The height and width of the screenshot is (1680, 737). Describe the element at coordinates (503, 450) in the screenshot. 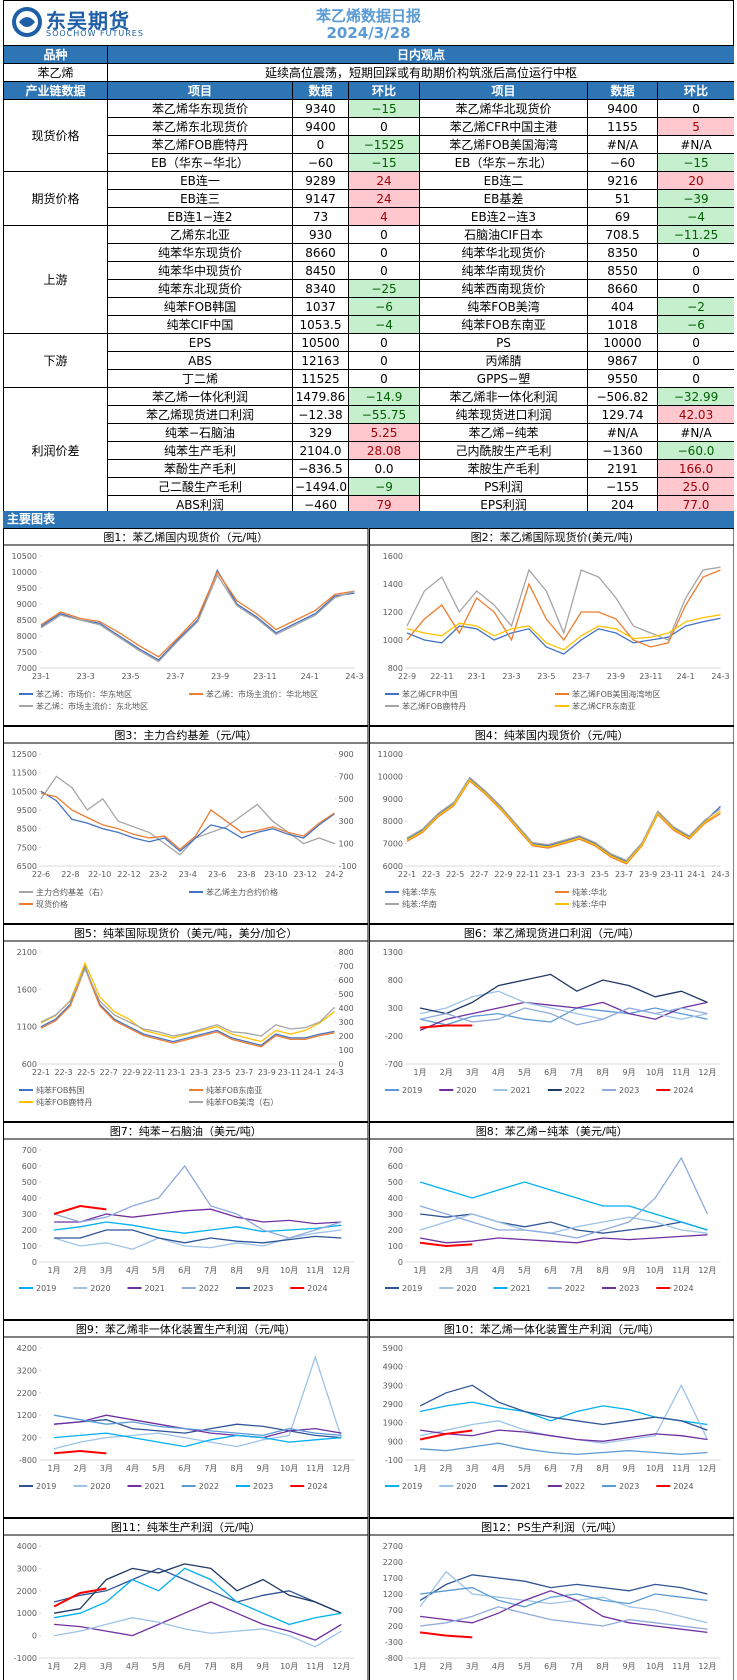

I see `item-cell: 己内酰胺生产毛利` at that location.